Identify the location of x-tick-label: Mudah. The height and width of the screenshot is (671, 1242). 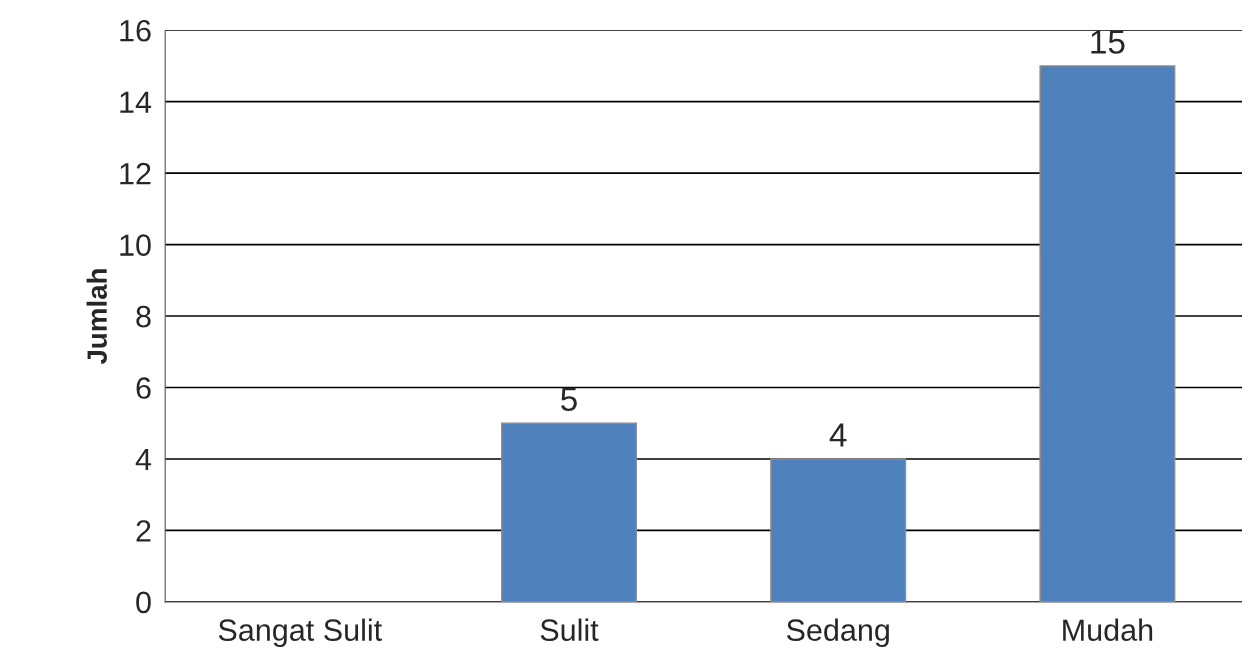
(1108, 629).